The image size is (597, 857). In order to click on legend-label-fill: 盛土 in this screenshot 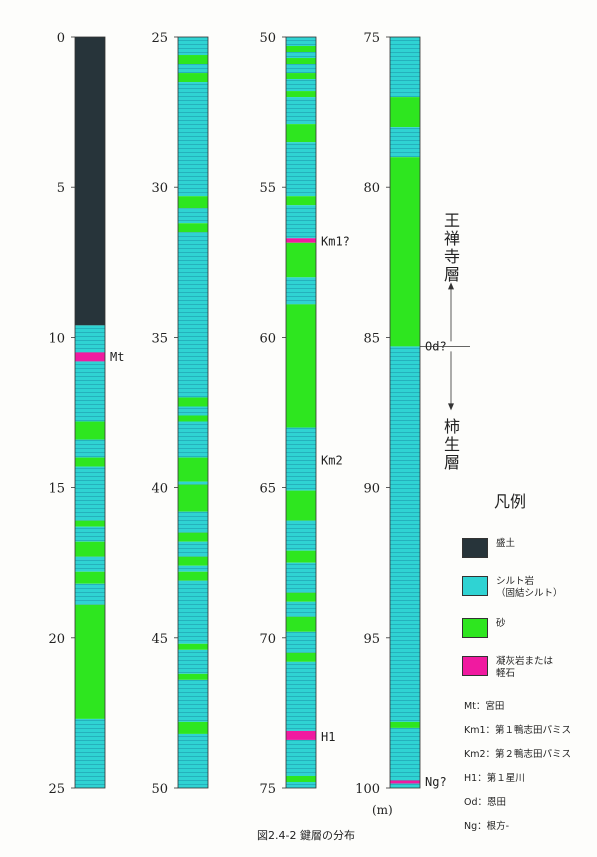, I will do `click(506, 543)`.